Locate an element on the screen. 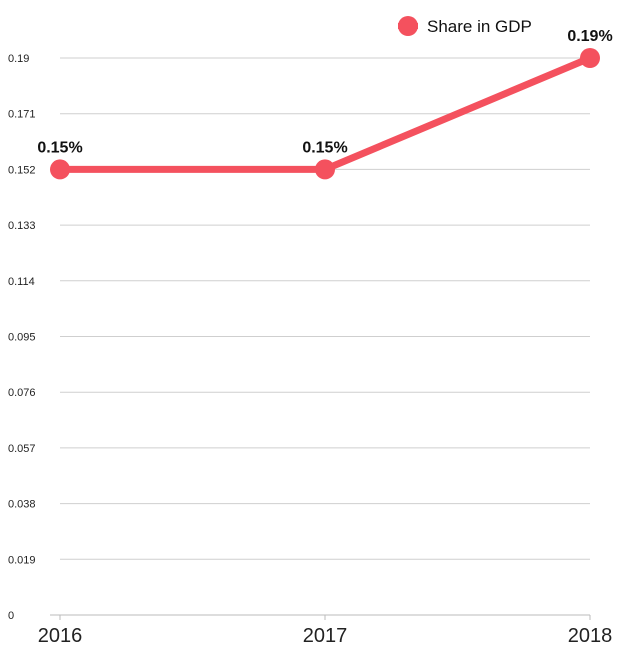 The width and height of the screenshot is (625, 650). y-tick-label: 0.019 is located at coordinates (22, 560).